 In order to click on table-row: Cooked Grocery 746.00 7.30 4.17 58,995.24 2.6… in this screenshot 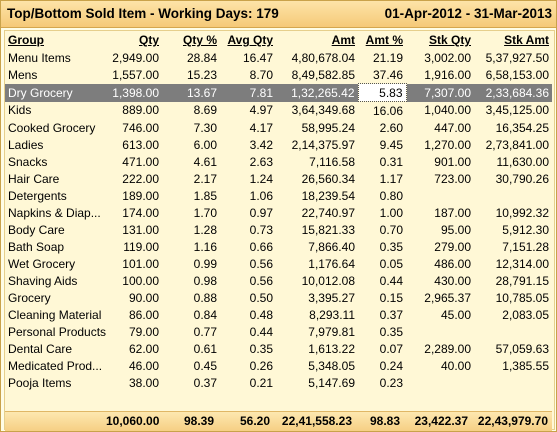, I will do `click(278, 127)`.